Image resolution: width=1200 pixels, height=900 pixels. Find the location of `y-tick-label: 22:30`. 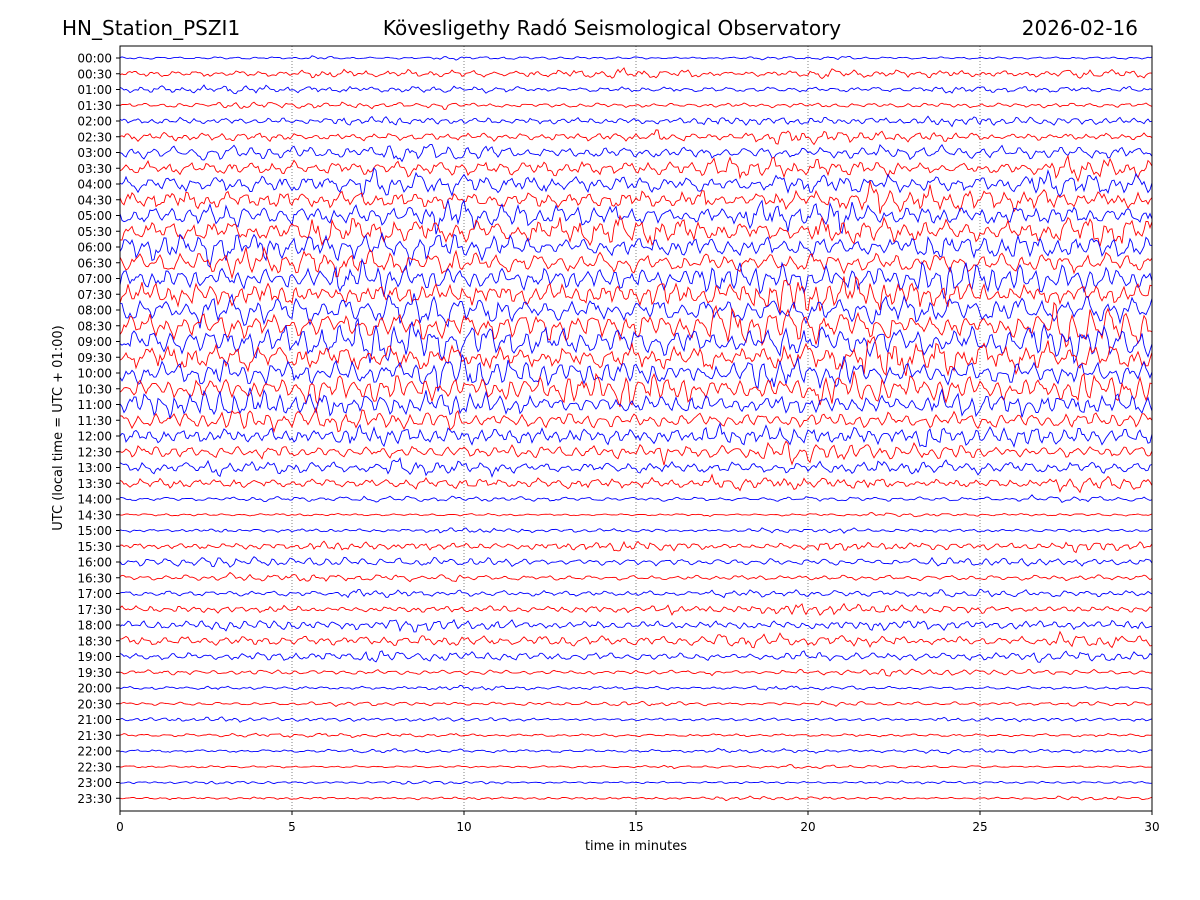

y-tick-label: 22:30 is located at coordinates (94, 767).